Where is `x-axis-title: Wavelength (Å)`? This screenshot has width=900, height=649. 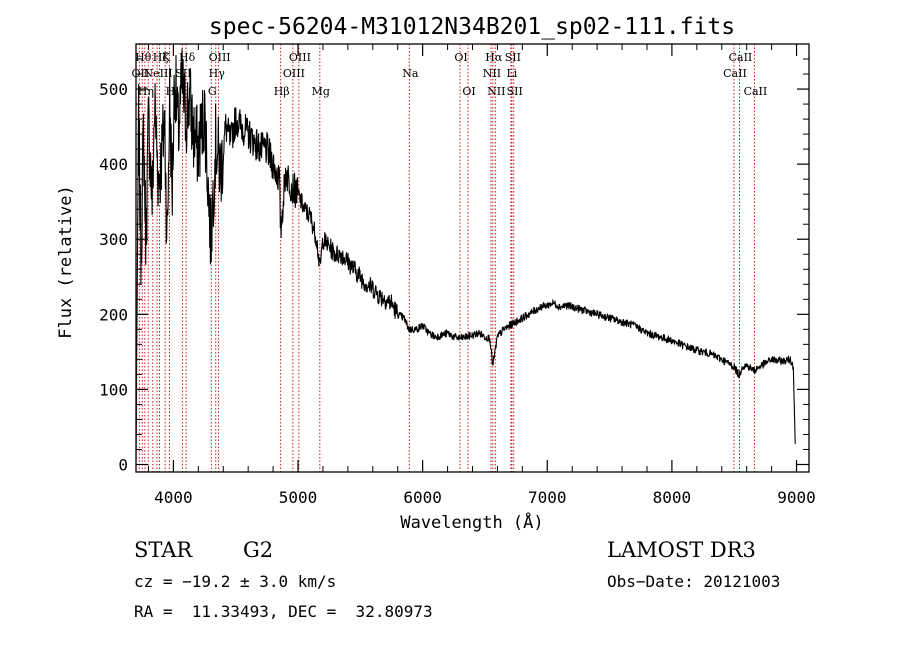
x-axis-title: Wavelength (Å) is located at coordinates (471, 522).